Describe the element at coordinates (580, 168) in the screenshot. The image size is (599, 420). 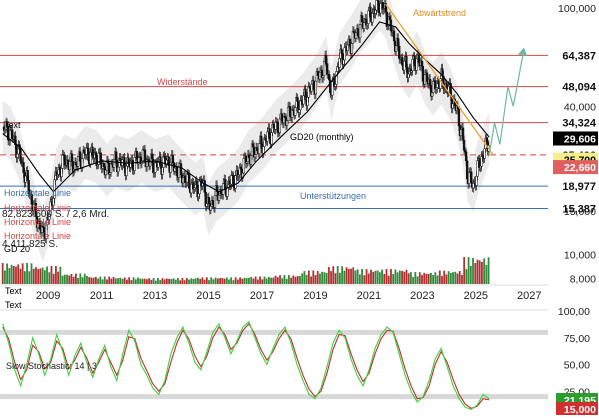
I see `price-badge-label: 22,660` at that location.